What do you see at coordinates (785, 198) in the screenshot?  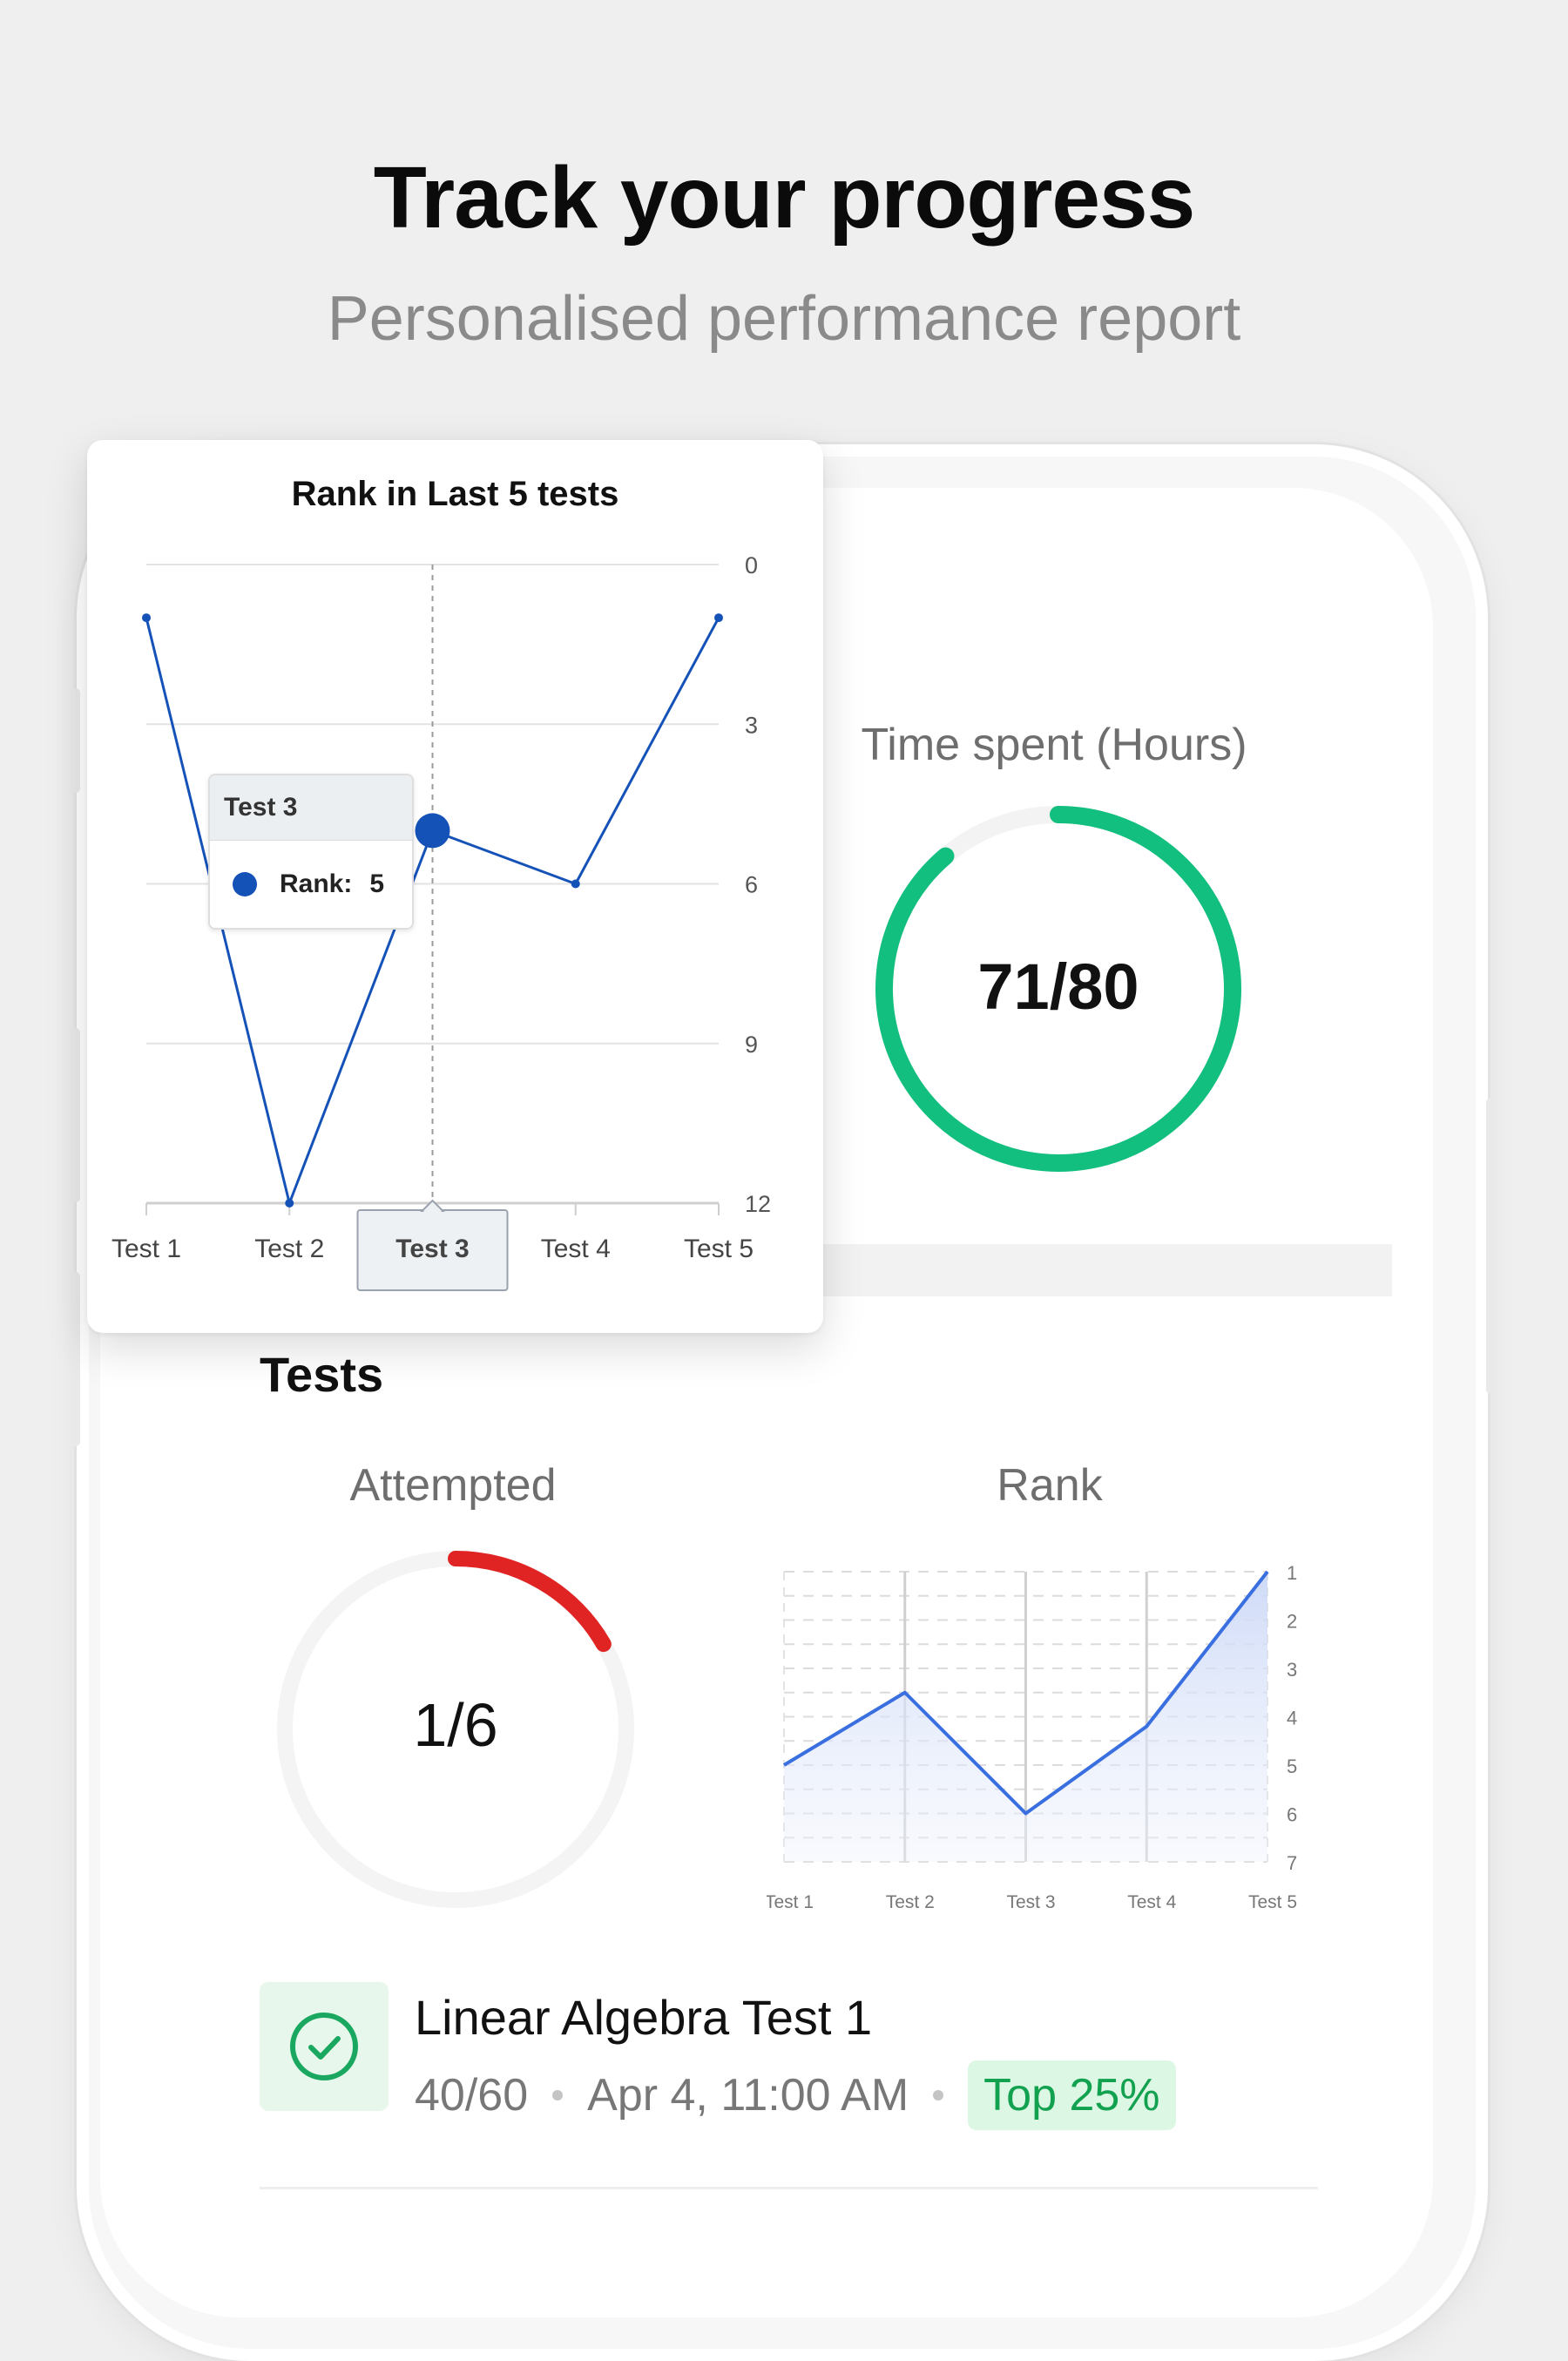 I see `page-headline: Track your progress` at bounding box center [785, 198].